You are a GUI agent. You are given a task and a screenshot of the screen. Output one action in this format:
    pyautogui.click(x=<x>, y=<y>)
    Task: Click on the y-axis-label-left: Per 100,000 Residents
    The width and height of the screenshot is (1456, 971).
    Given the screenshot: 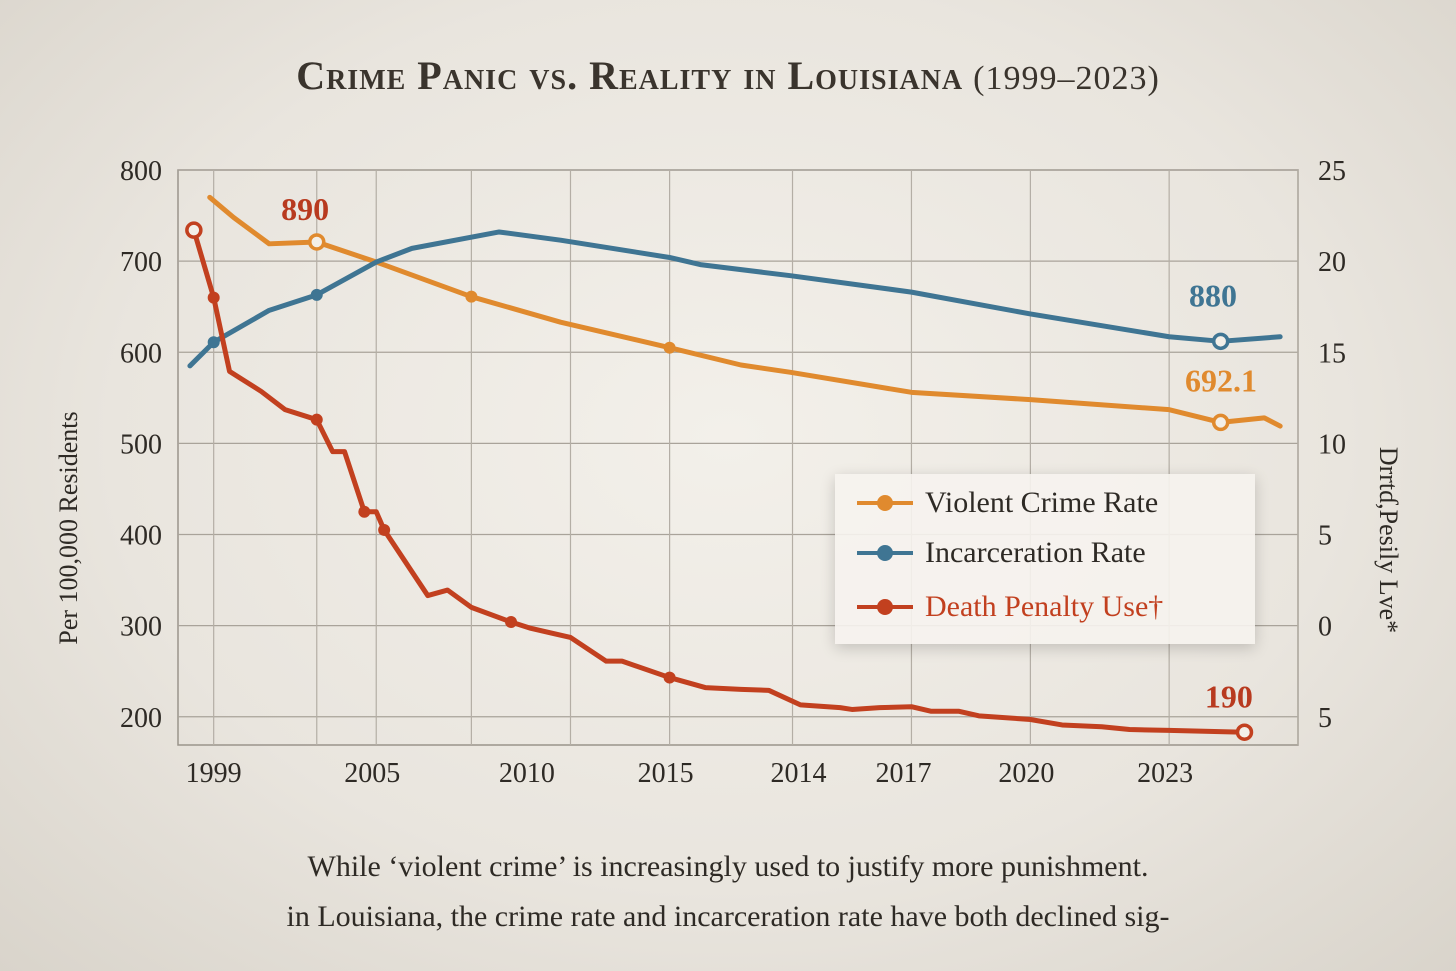 What is the action you would take?
    pyautogui.click(x=68, y=527)
    